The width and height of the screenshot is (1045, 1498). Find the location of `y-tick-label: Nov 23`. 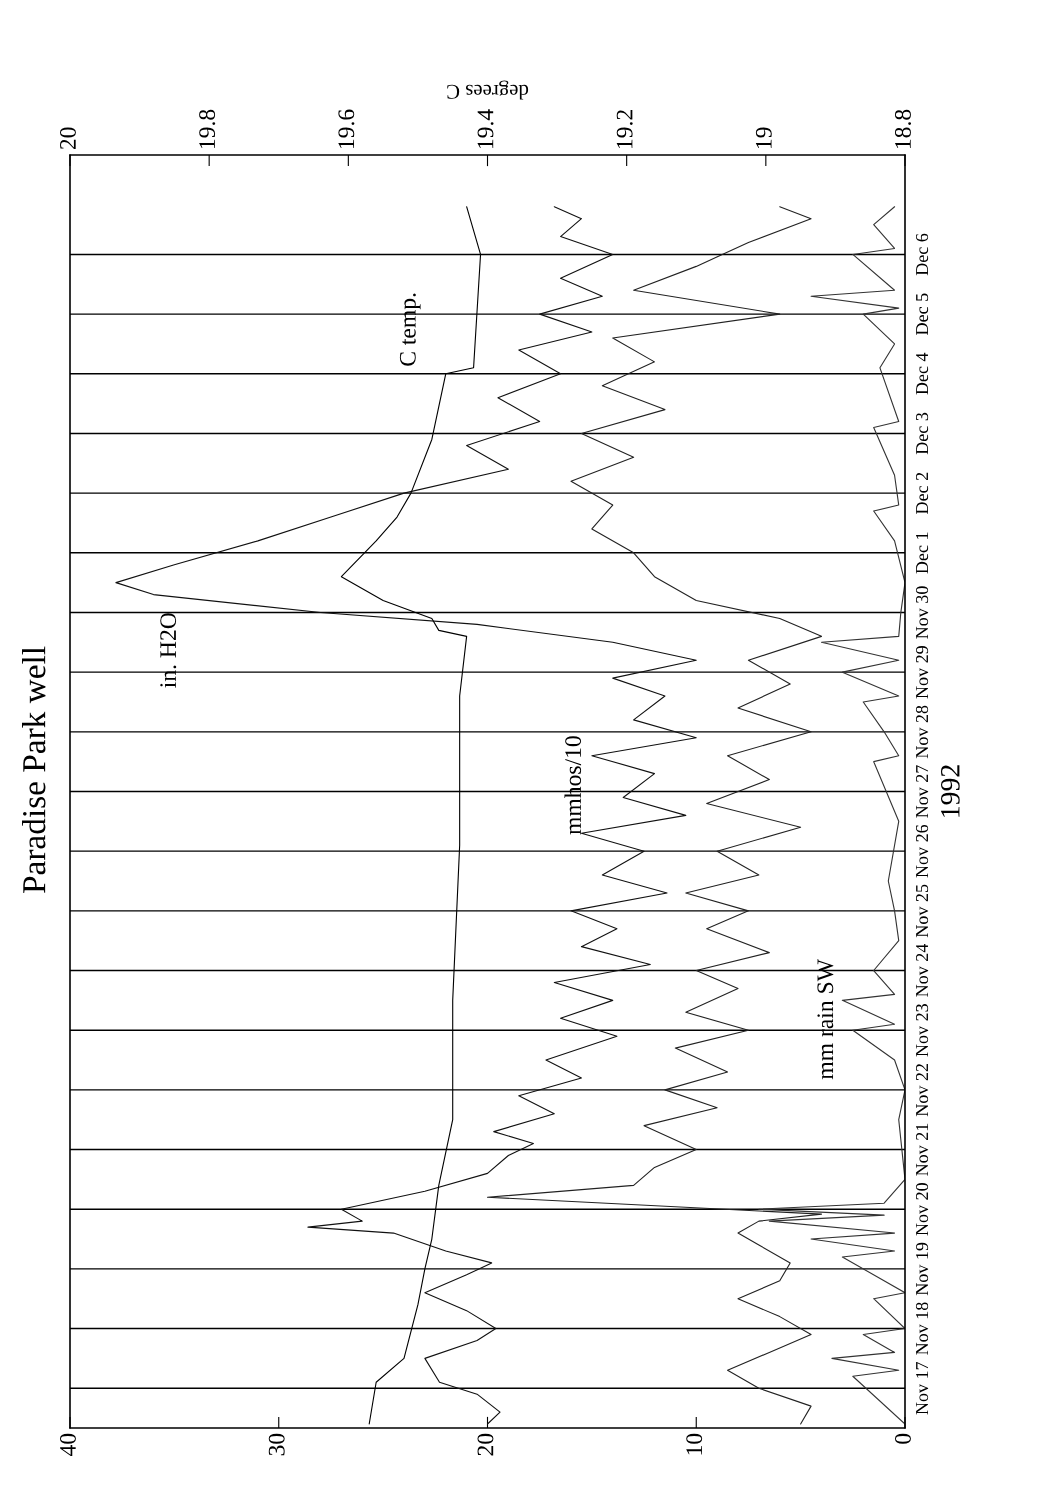

y-tick-label: Nov 23 is located at coordinates (922, 1030).